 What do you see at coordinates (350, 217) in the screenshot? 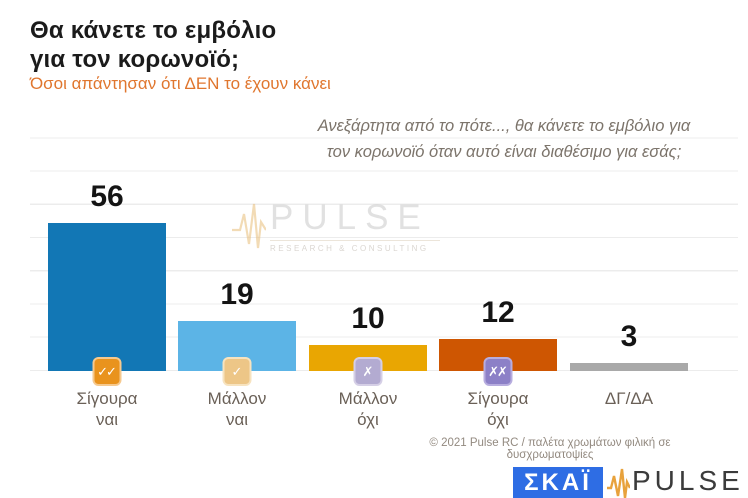
I see `watermark-brand: PULSE` at bounding box center [350, 217].